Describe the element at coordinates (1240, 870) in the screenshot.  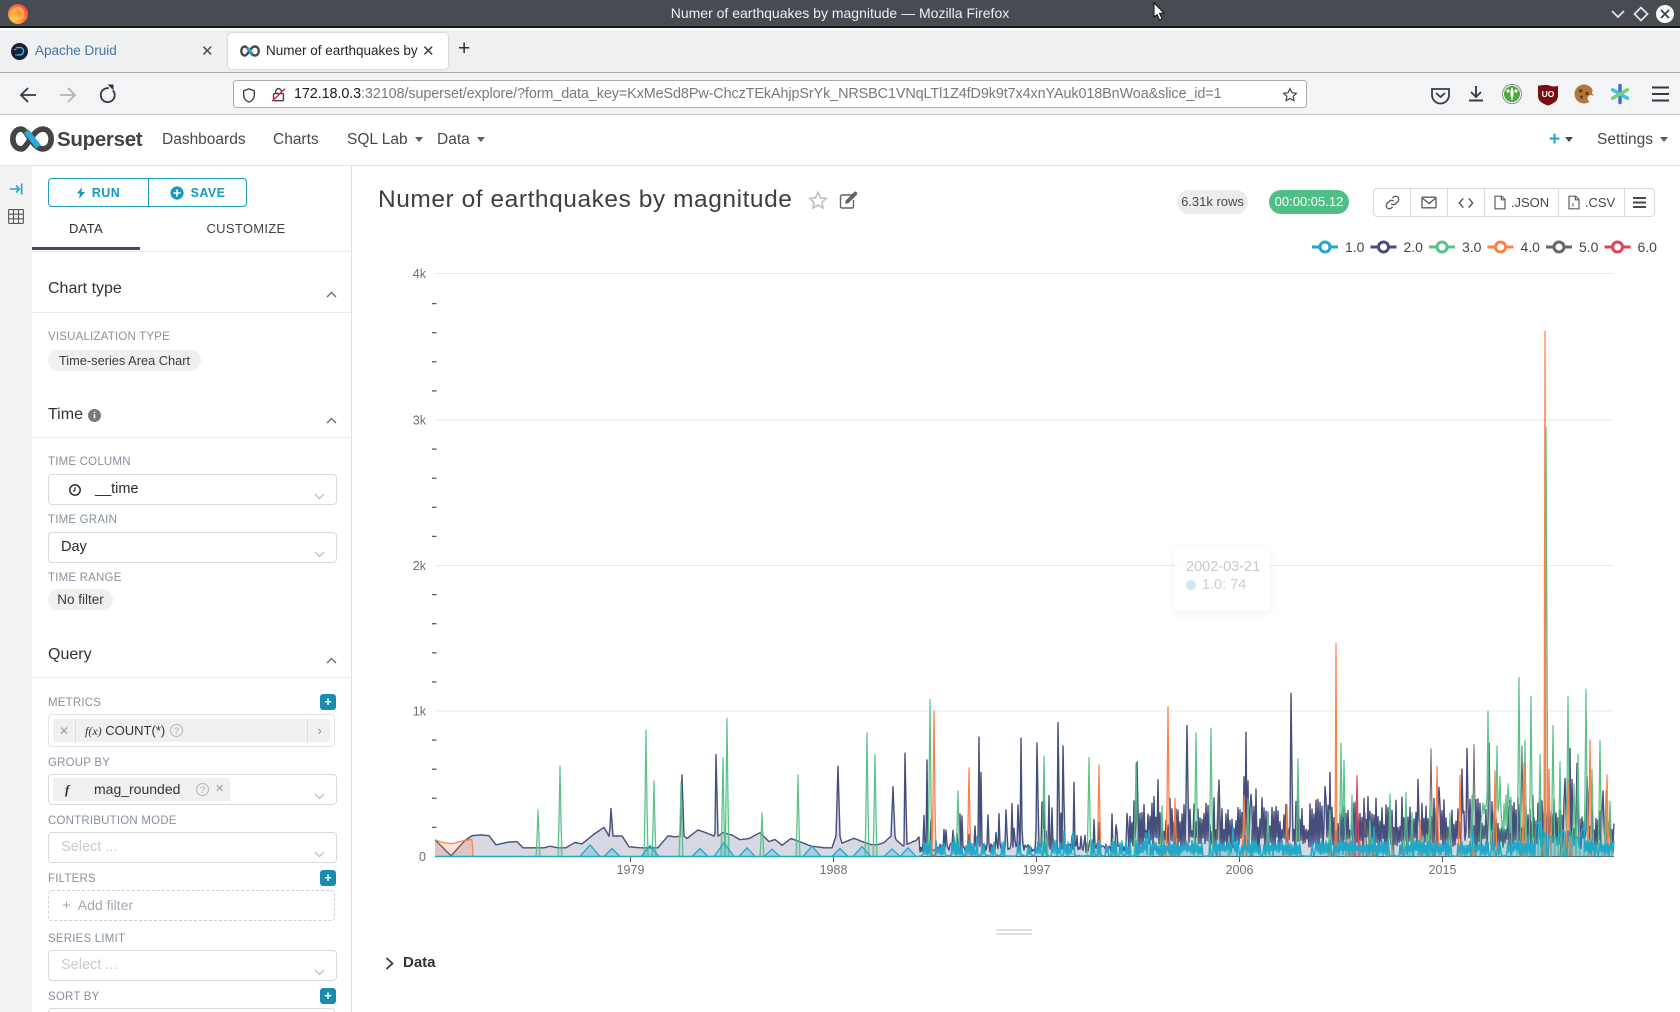
I see `svg-text: 2006` at that location.